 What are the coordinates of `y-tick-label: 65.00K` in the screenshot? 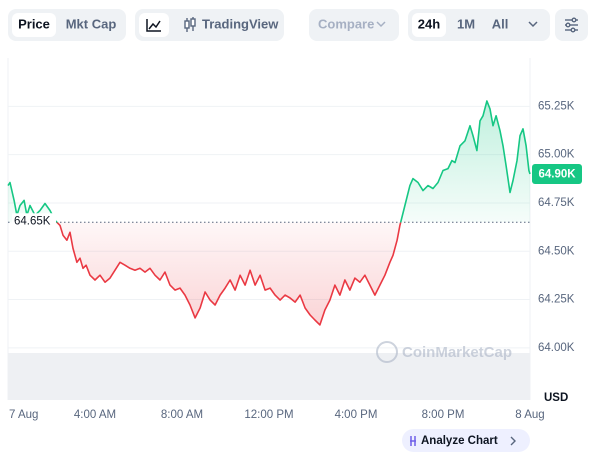 It's located at (556, 155).